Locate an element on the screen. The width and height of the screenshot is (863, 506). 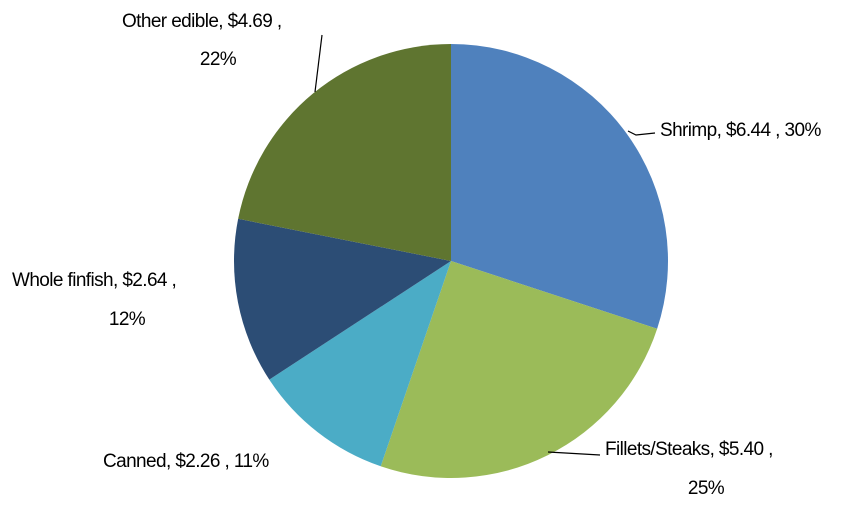
data-label: Other edible, $4.69 , is located at coordinates (202, 21).